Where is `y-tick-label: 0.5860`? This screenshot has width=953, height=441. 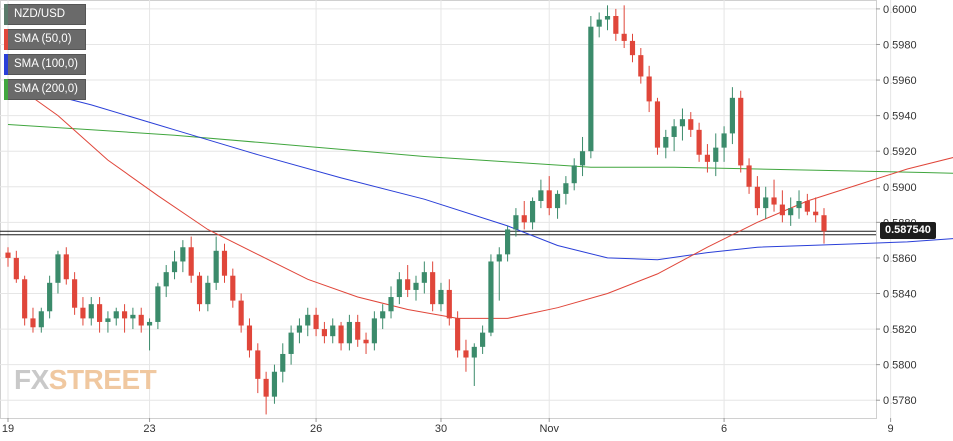
y-tick-label: 0.5860 is located at coordinates (900, 259).